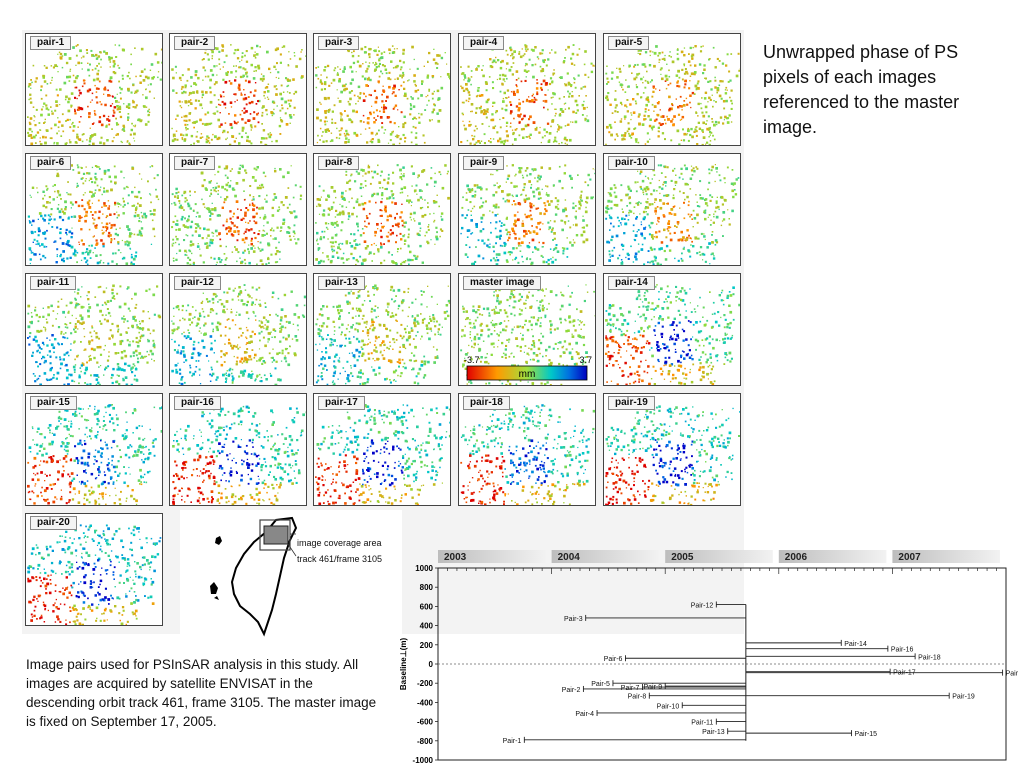  I want to click on colorbar-unit: mm, so click(527, 374).